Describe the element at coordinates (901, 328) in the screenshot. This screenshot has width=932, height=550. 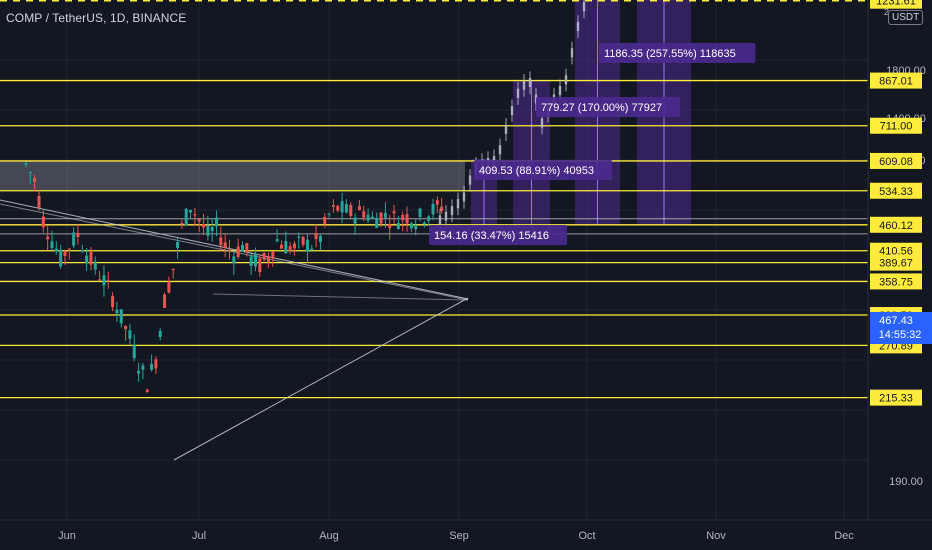
I see `last-price-badge` at that location.